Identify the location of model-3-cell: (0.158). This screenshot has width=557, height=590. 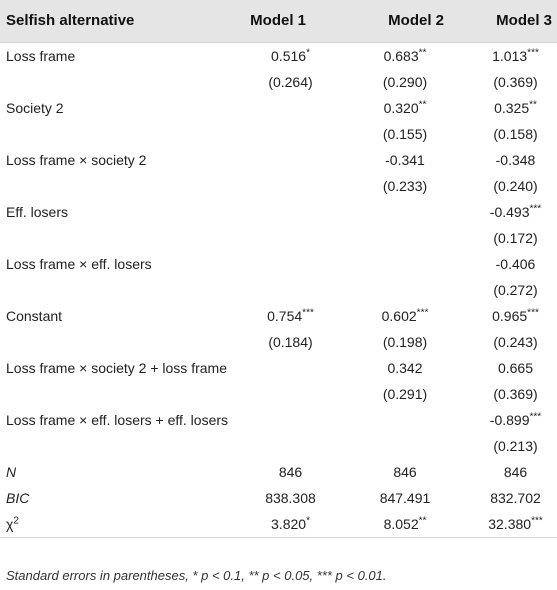
(504, 134).